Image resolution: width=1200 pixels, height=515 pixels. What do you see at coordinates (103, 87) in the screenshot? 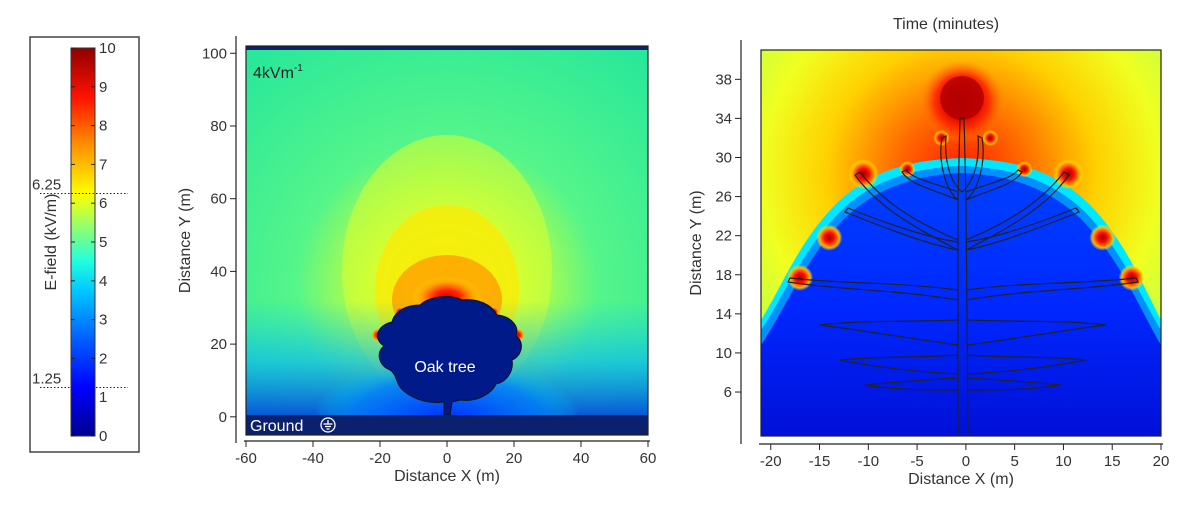
I see `colorbar-tick-label: 9` at bounding box center [103, 87].